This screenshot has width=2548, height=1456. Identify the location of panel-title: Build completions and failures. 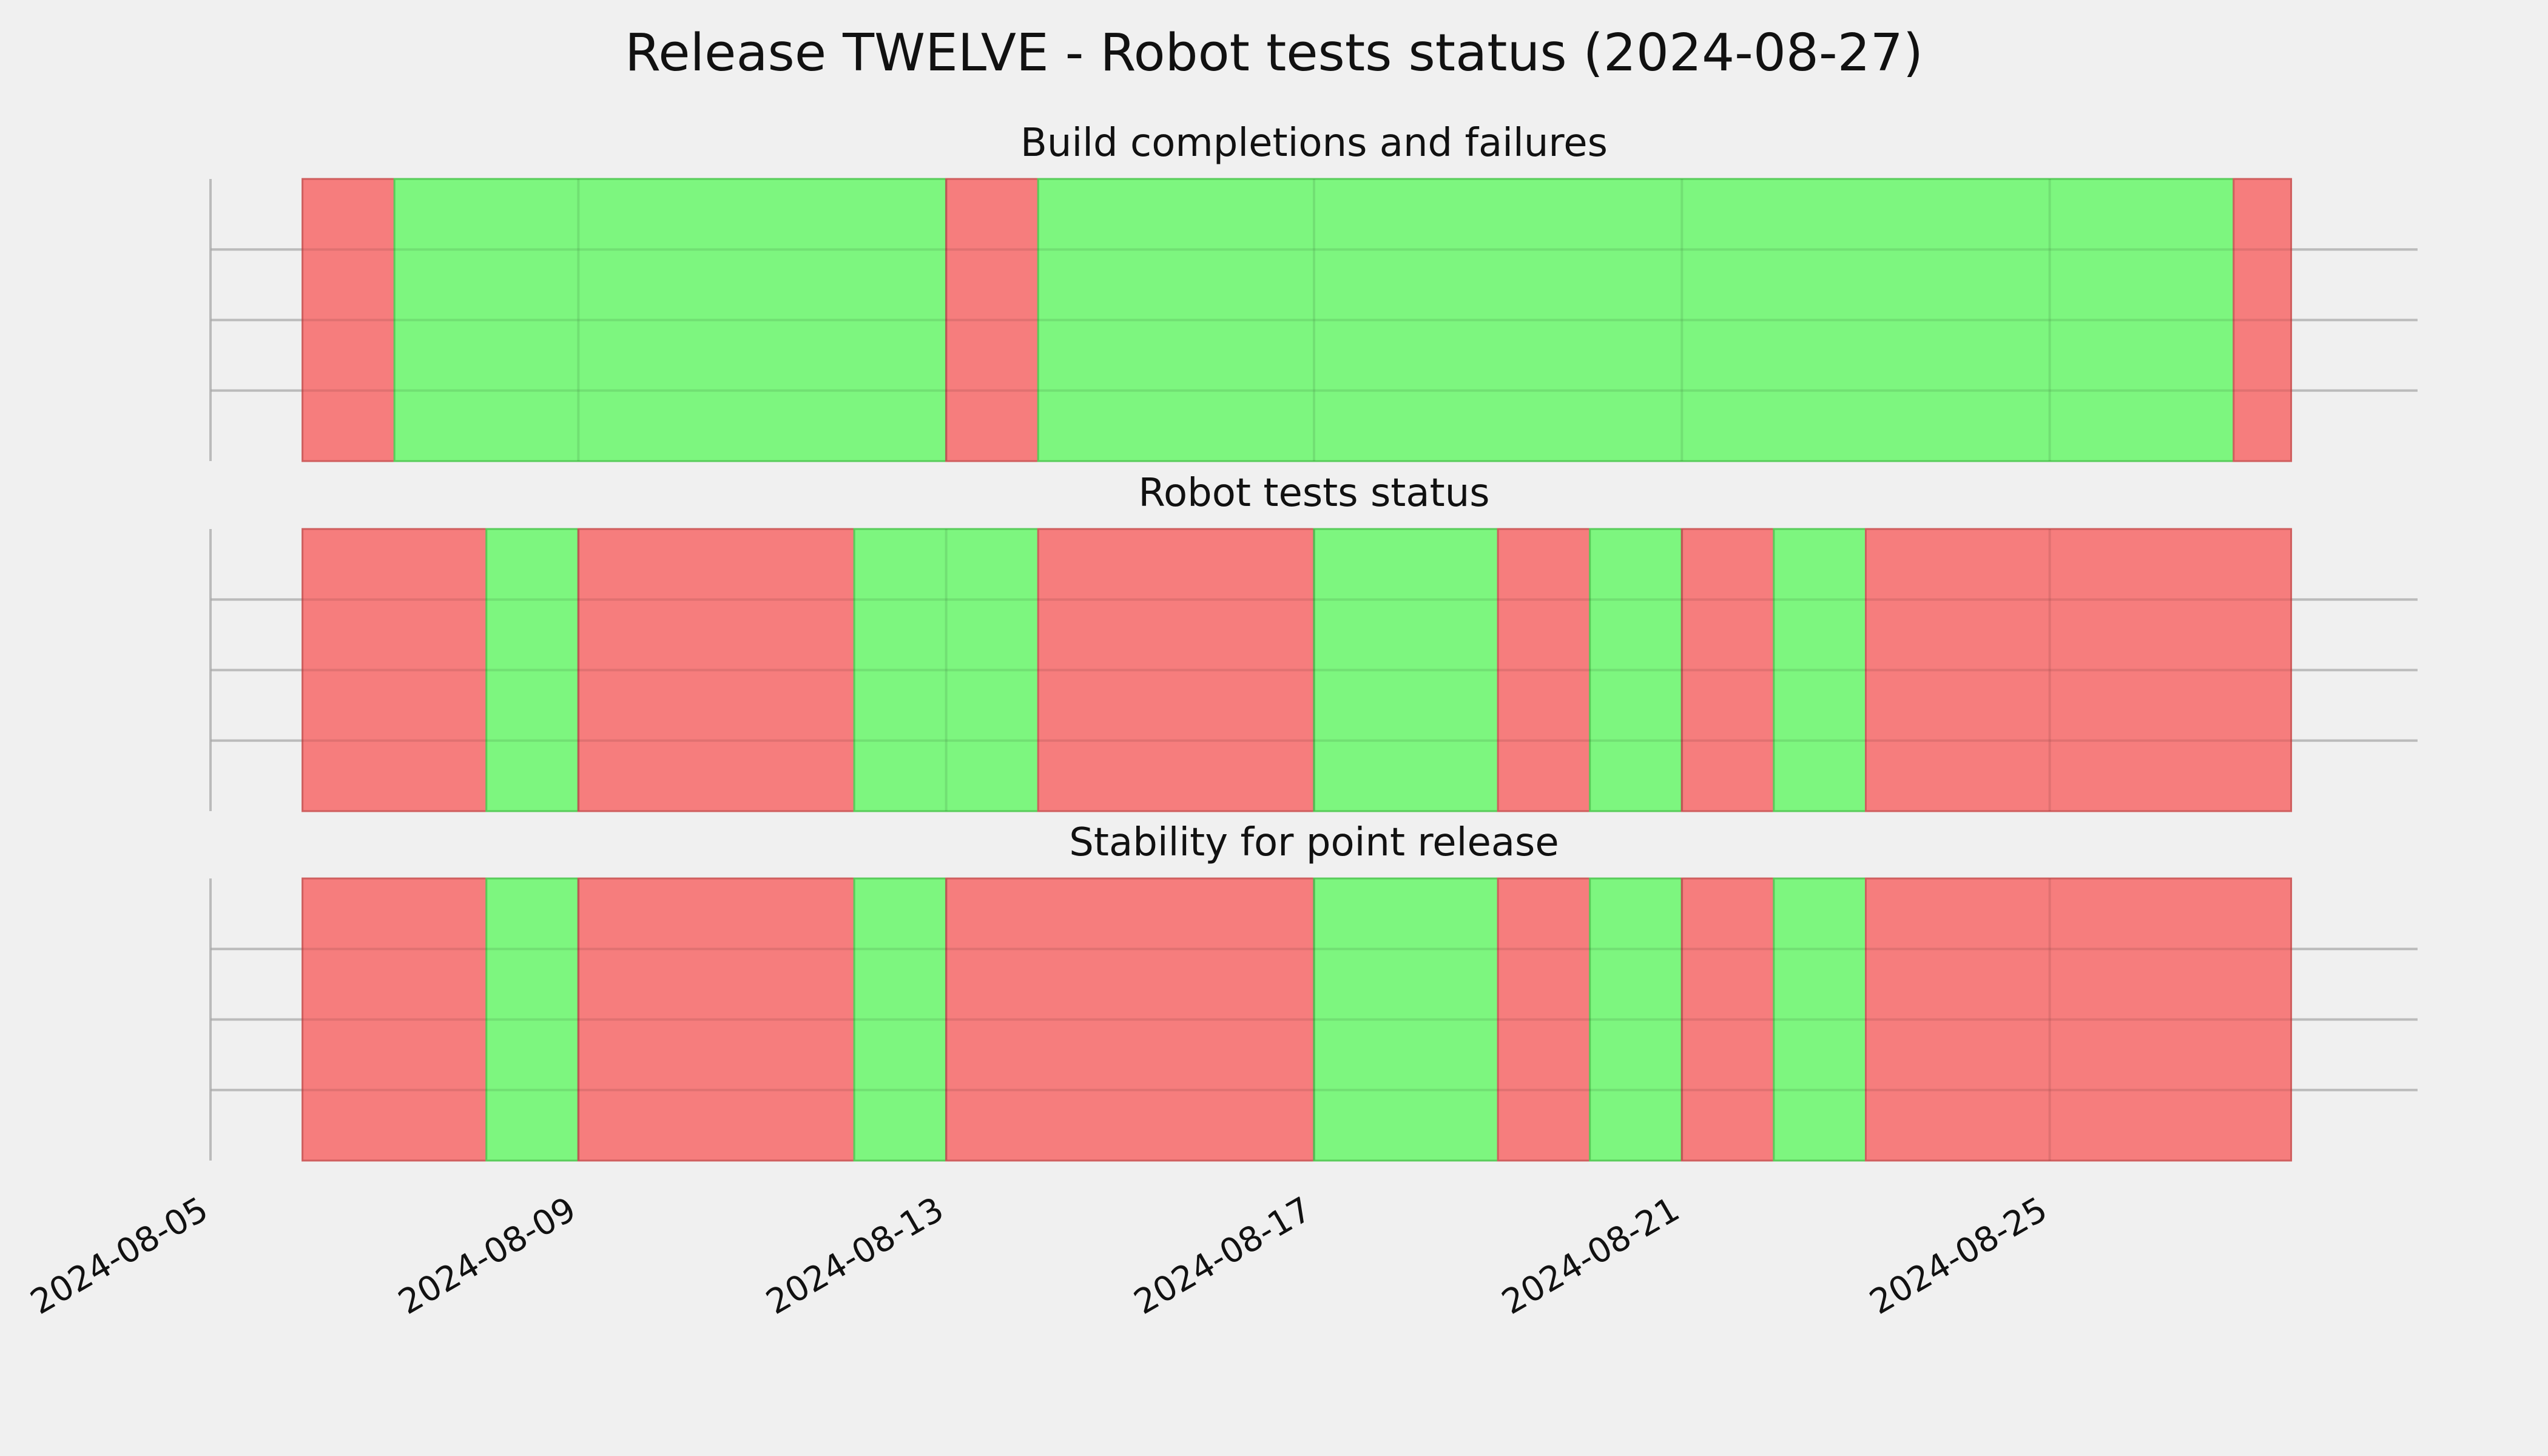
(1314, 143).